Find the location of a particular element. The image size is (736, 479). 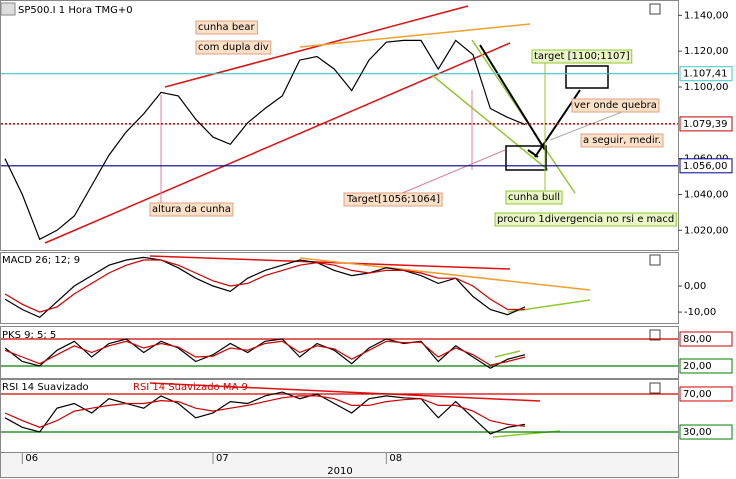

annotation: com dupla div is located at coordinates (233, 47).